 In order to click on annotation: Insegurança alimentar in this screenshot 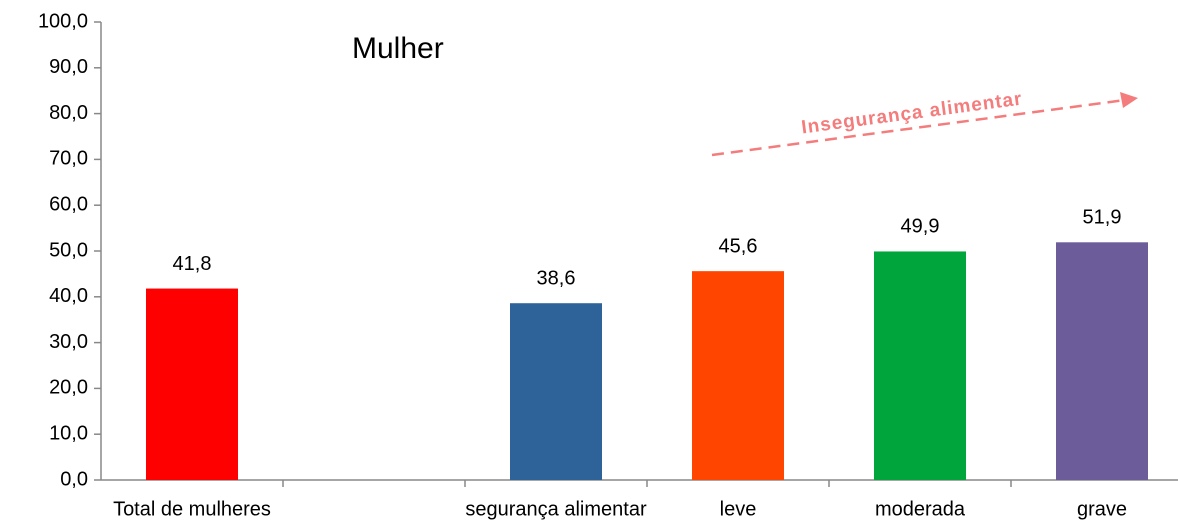, I will do `click(912, 114)`.